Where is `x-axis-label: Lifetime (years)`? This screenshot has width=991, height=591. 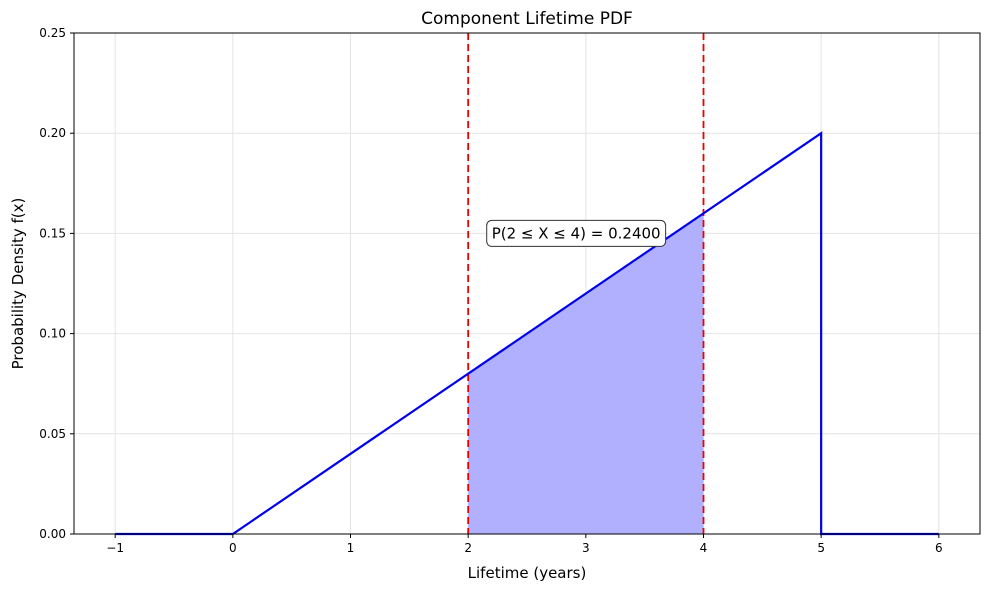
x-axis-label: Lifetime (years) is located at coordinates (527, 573).